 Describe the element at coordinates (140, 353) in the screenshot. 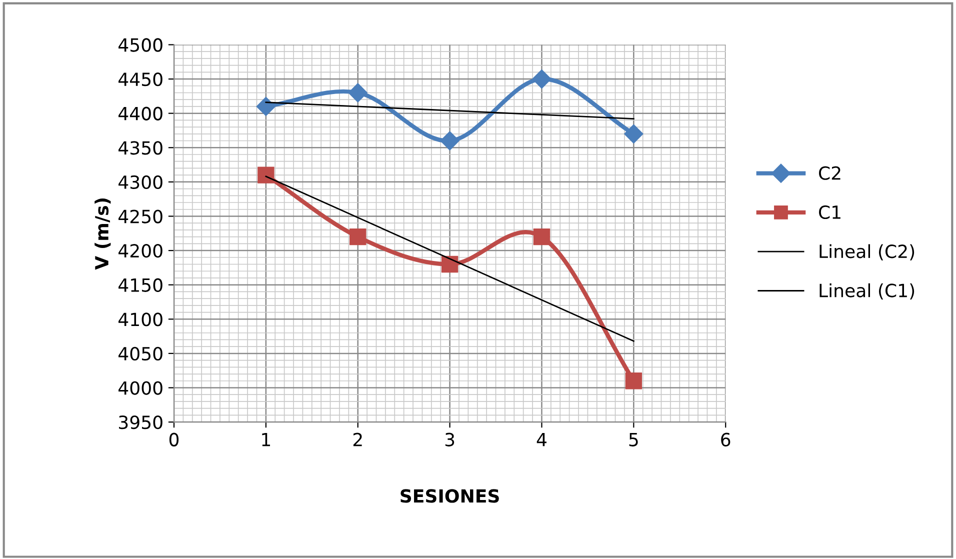

I see `y-tick-label: 4050` at that location.